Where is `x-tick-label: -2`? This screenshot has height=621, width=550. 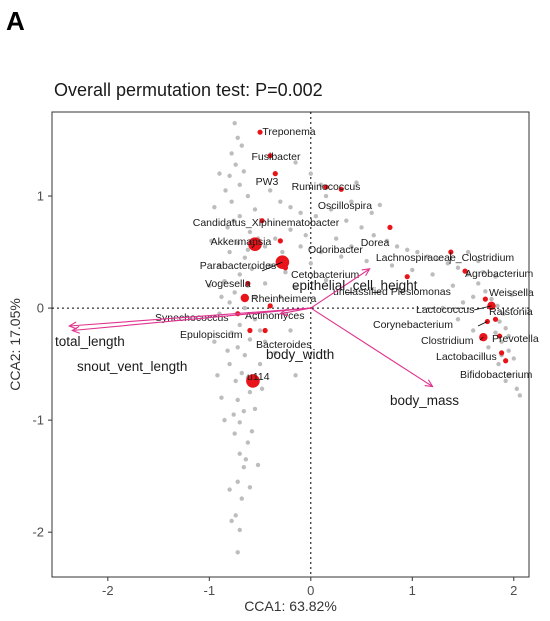
x-tick-label: -2 is located at coordinates (108, 590).